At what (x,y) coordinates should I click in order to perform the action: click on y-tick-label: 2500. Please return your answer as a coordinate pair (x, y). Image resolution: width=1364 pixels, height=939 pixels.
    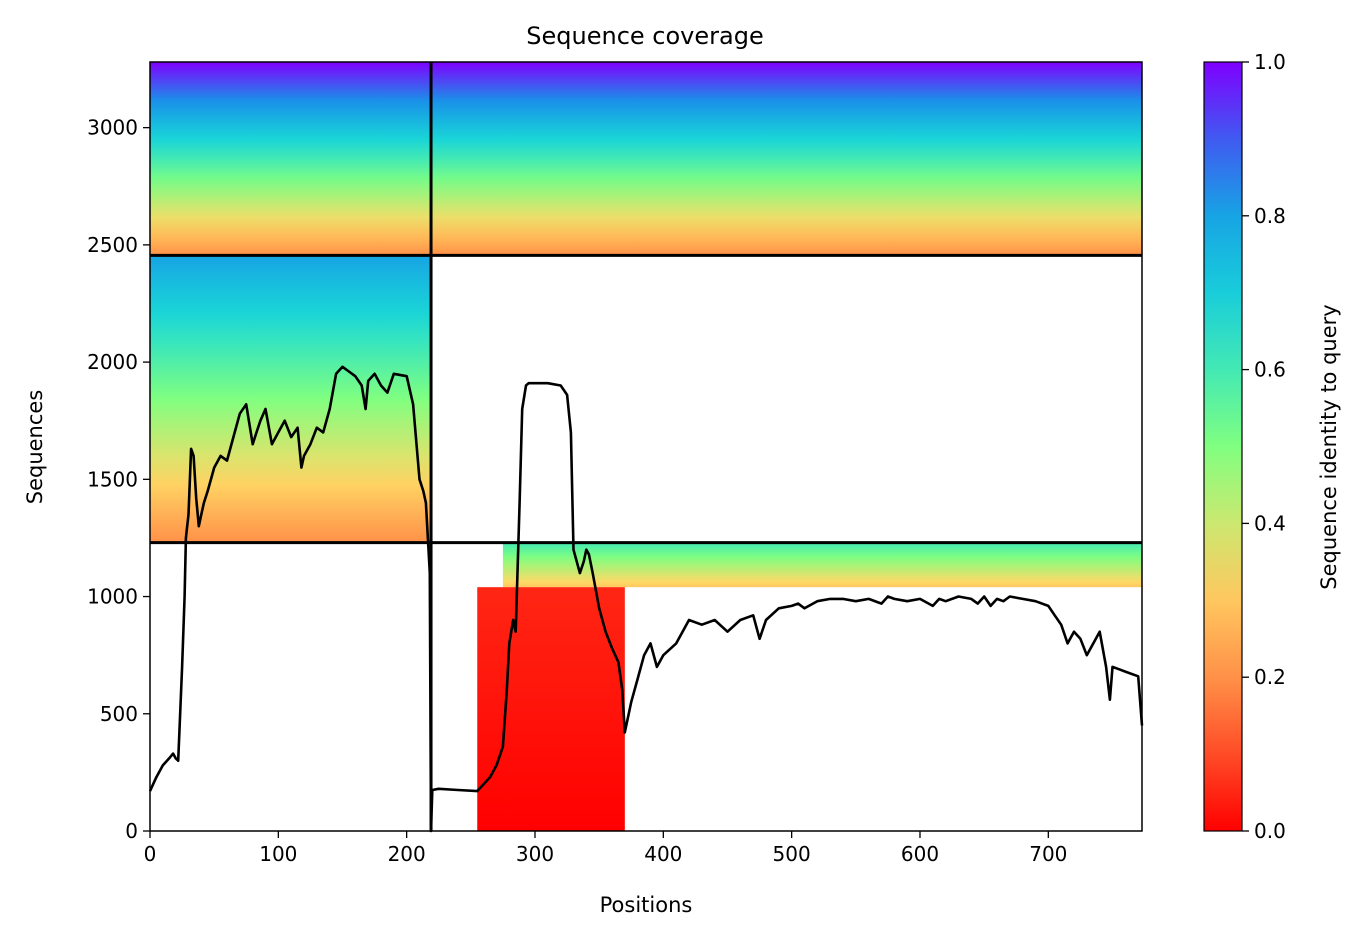
    Looking at the image, I should click on (112, 245).